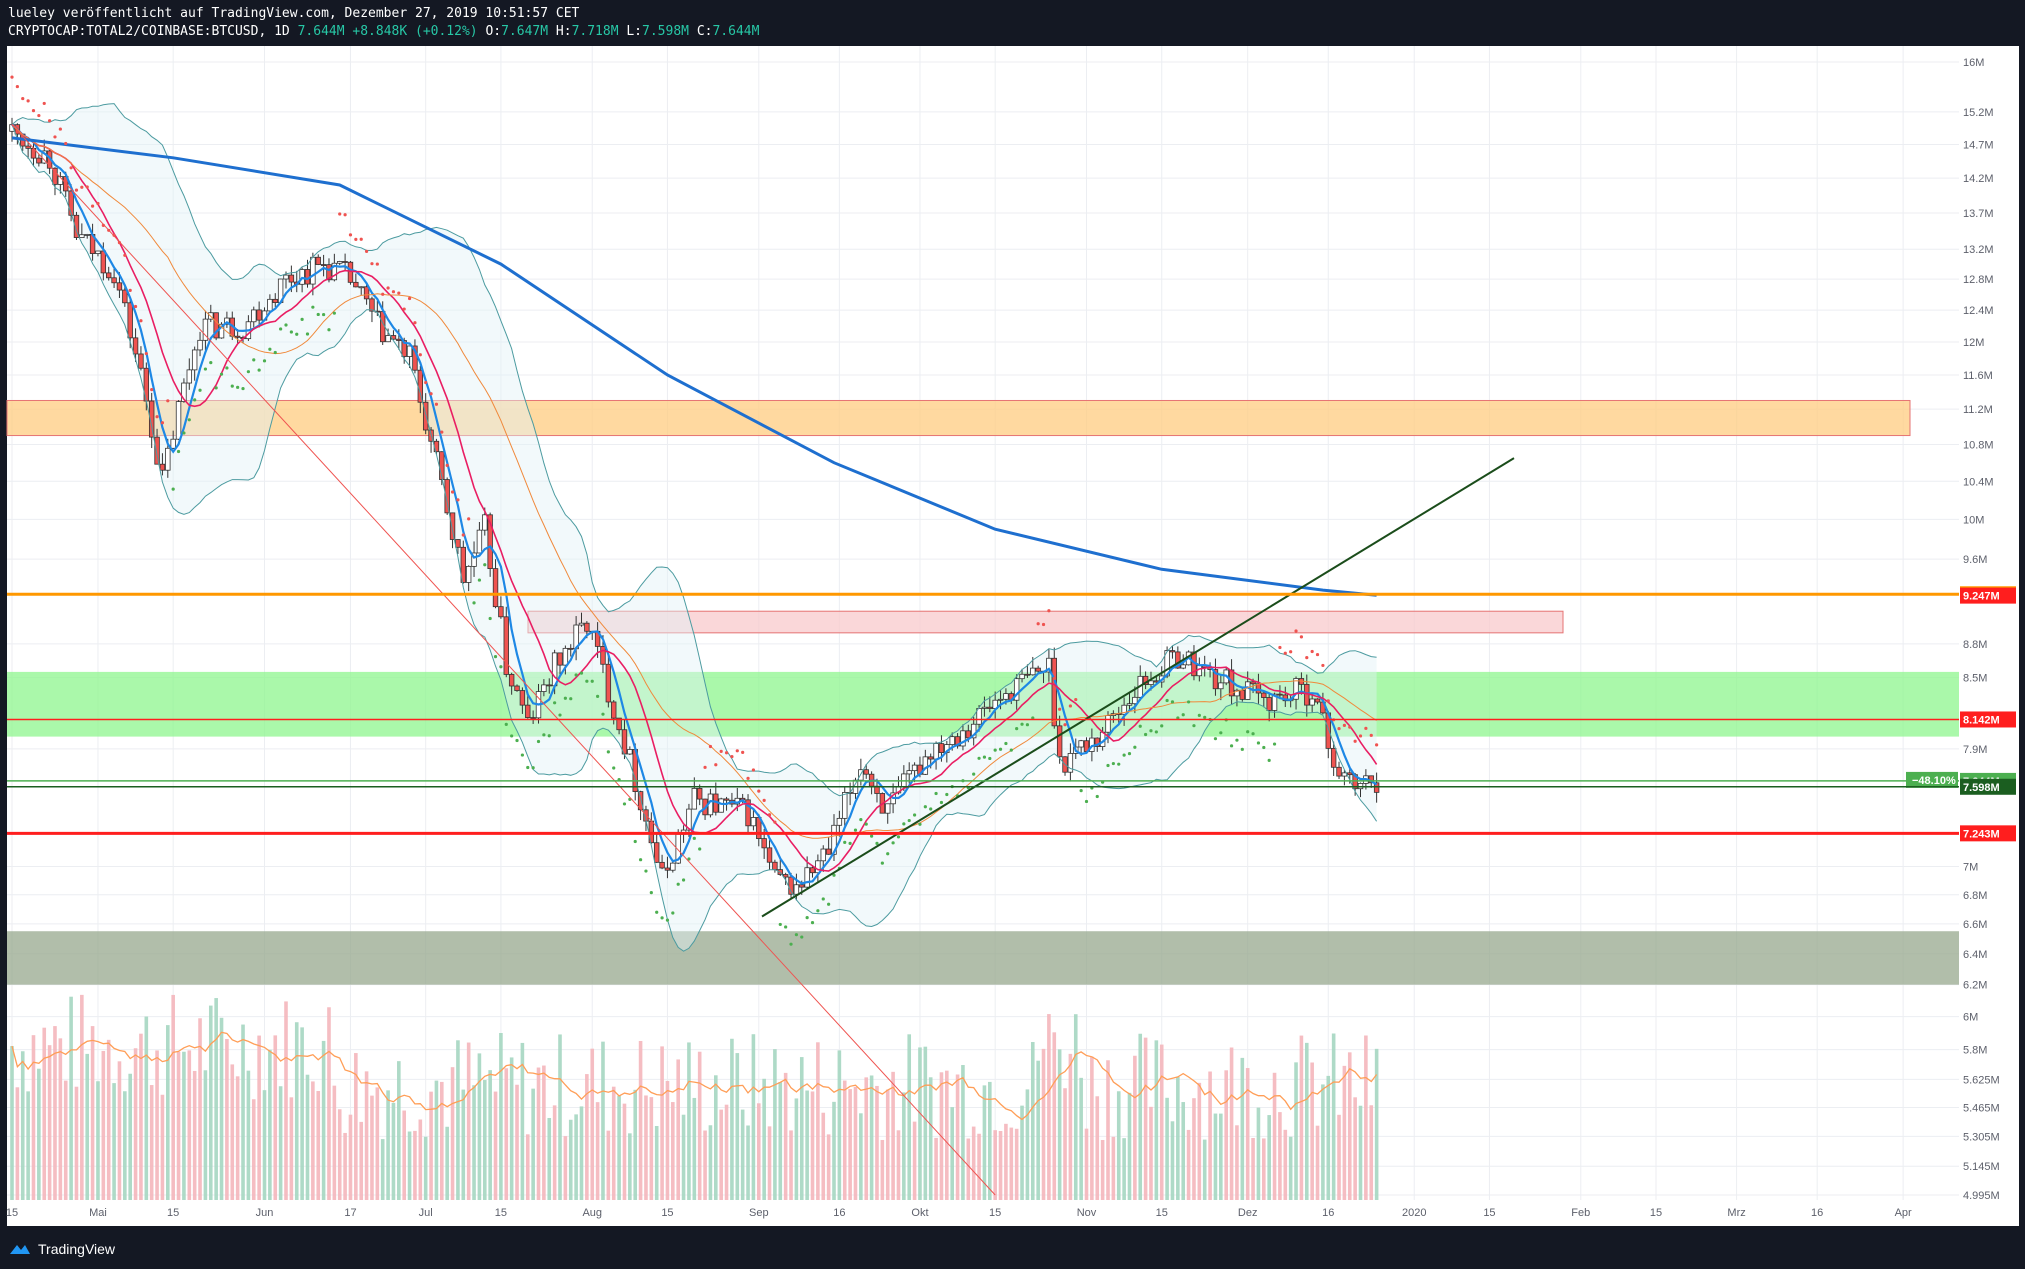  What do you see at coordinates (1975, 1051) in the screenshot?
I see `price-tick-label: 5.8M` at bounding box center [1975, 1051].